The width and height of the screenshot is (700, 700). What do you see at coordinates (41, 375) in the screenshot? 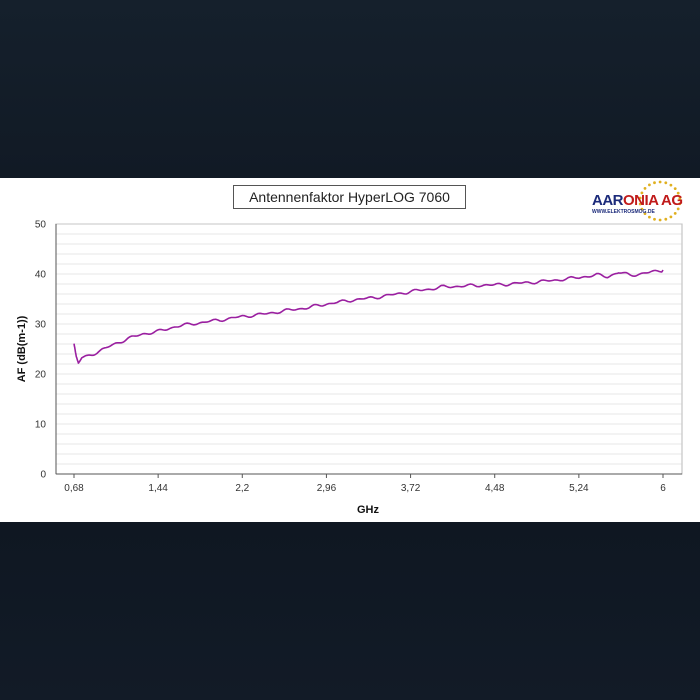
I see `y-tick-label: 20` at bounding box center [41, 375].